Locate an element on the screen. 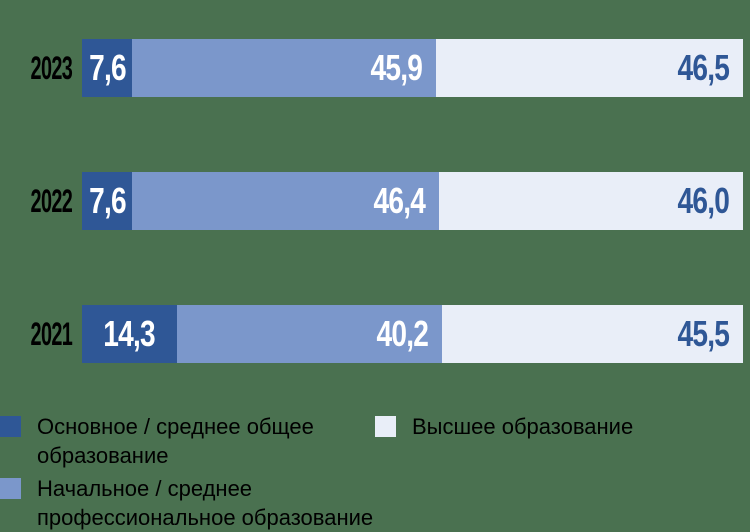 This screenshot has height=532, width=750. legend-item-higher-education: Высшее образование is located at coordinates (504, 426).